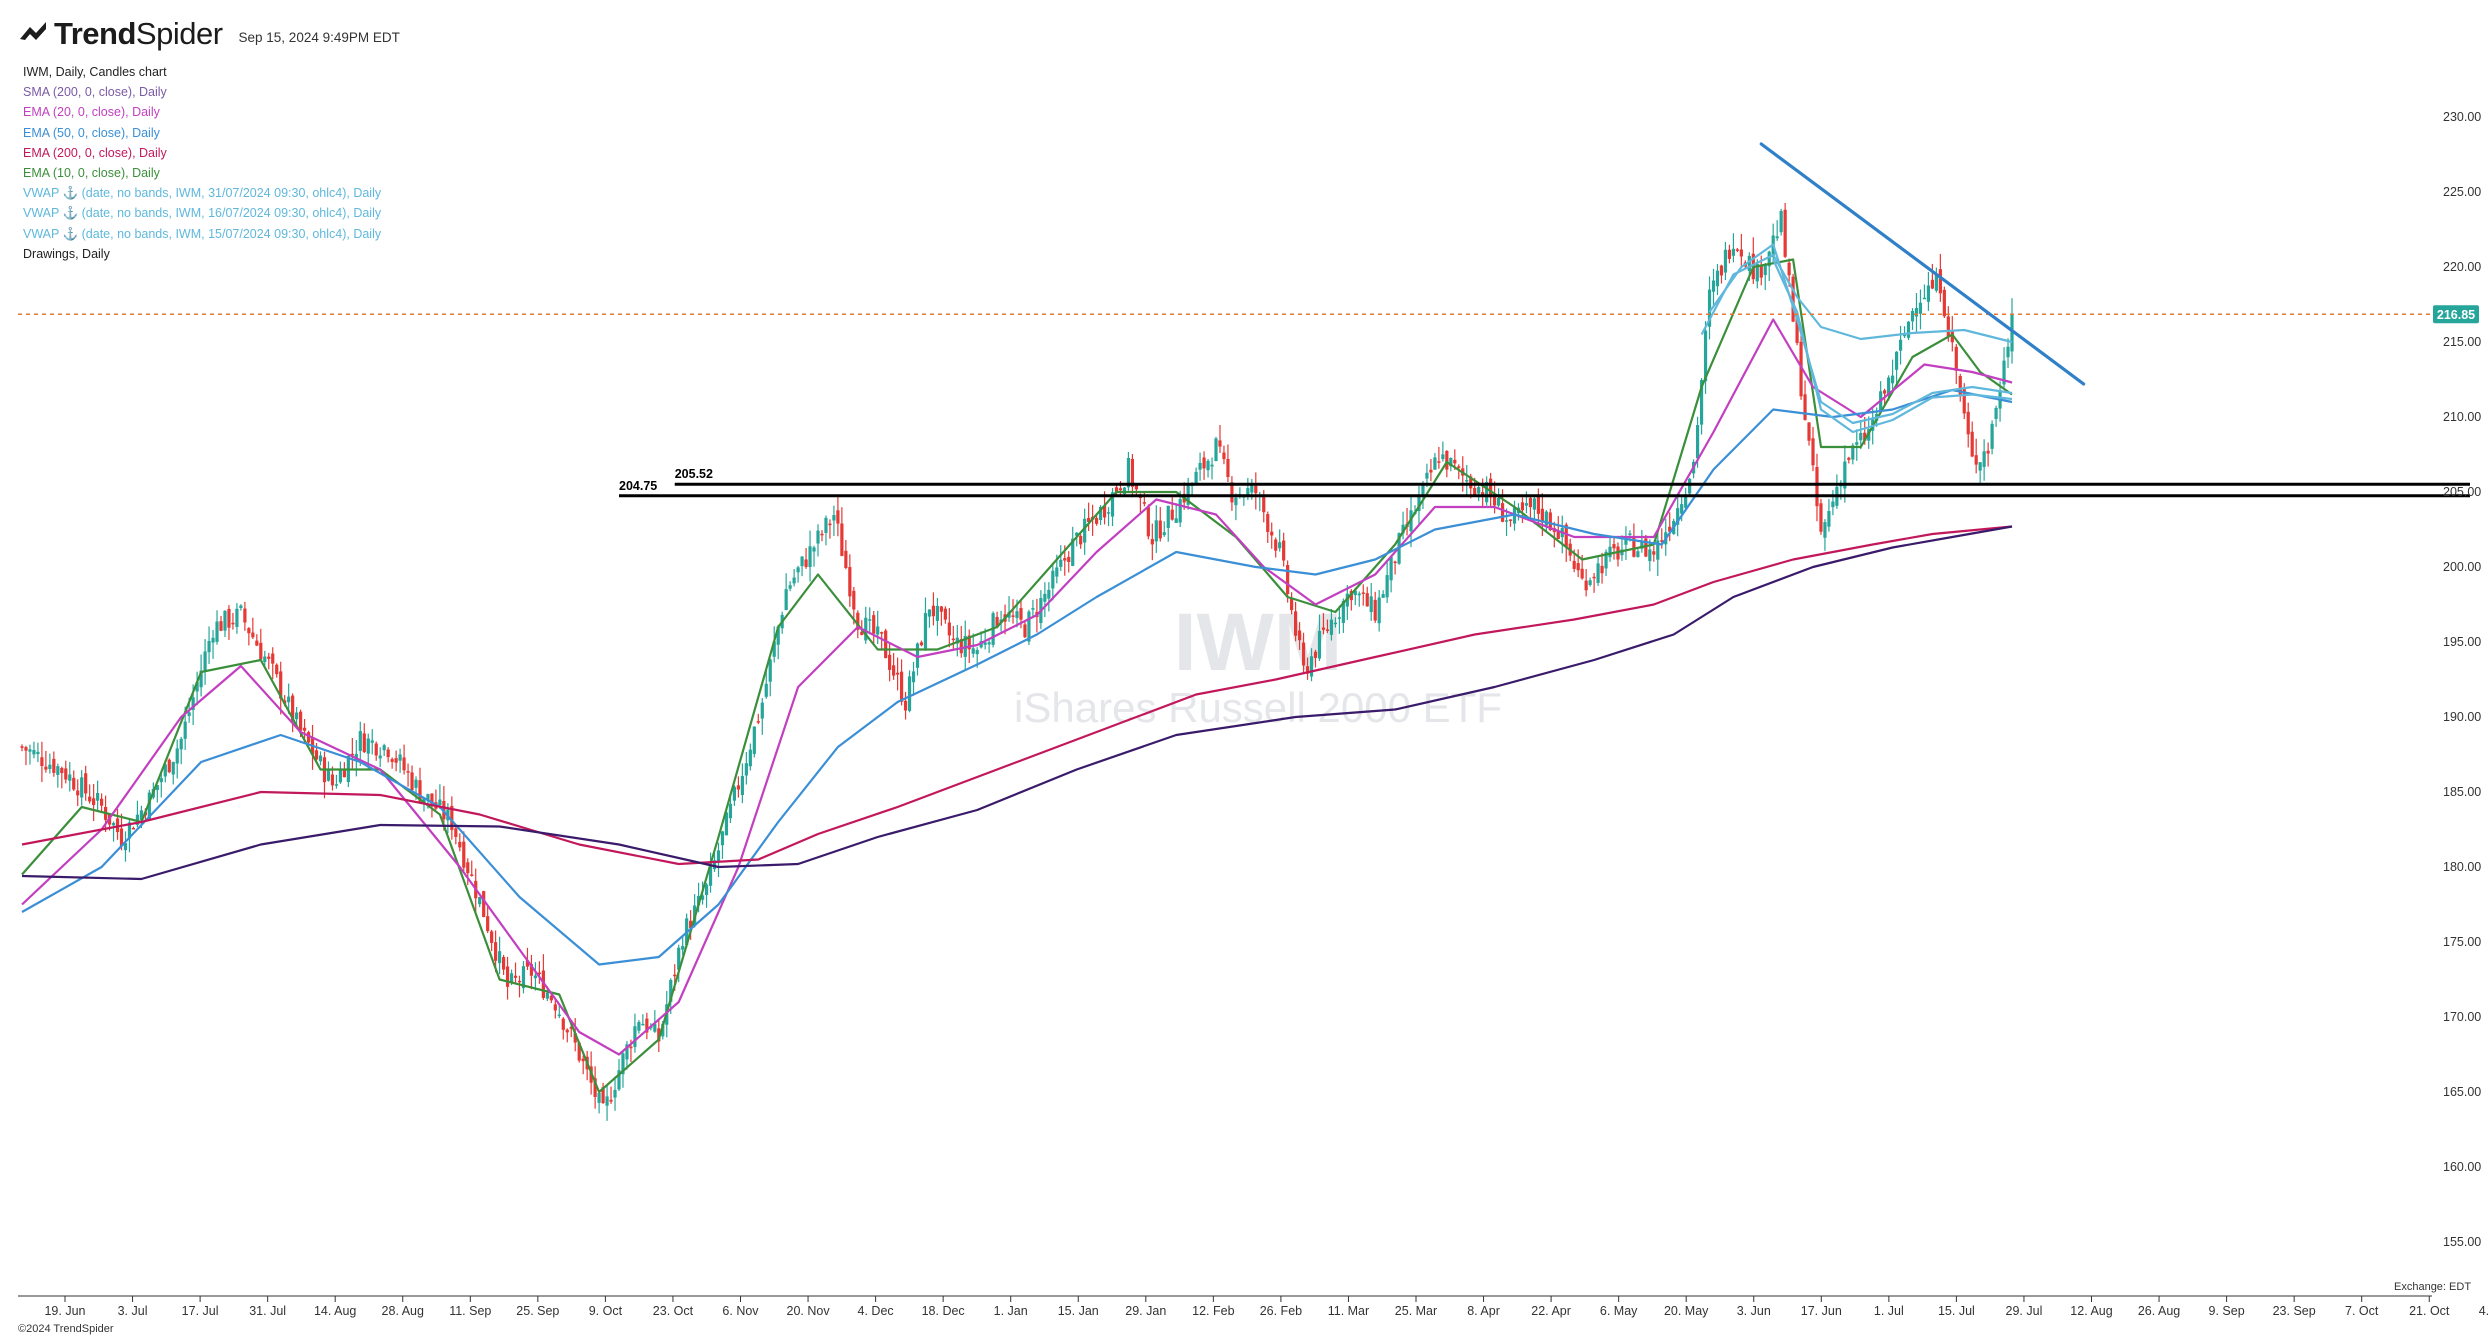 The image size is (2491, 1339). What do you see at coordinates (91, 112) in the screenshot?
I see `legend-item: EMA (20, 0, close), Daily` at bounding box center [91, 112].